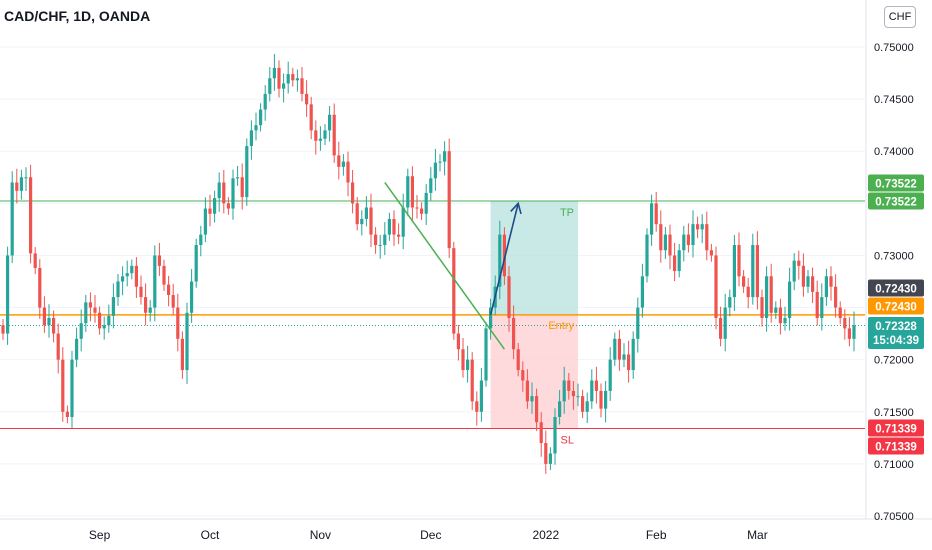 This screenshot has height=550, width=932. Describe the element at coordinates (896, 306) in the screenshot. I see `entry-price-tag: 0.72430` at that location.